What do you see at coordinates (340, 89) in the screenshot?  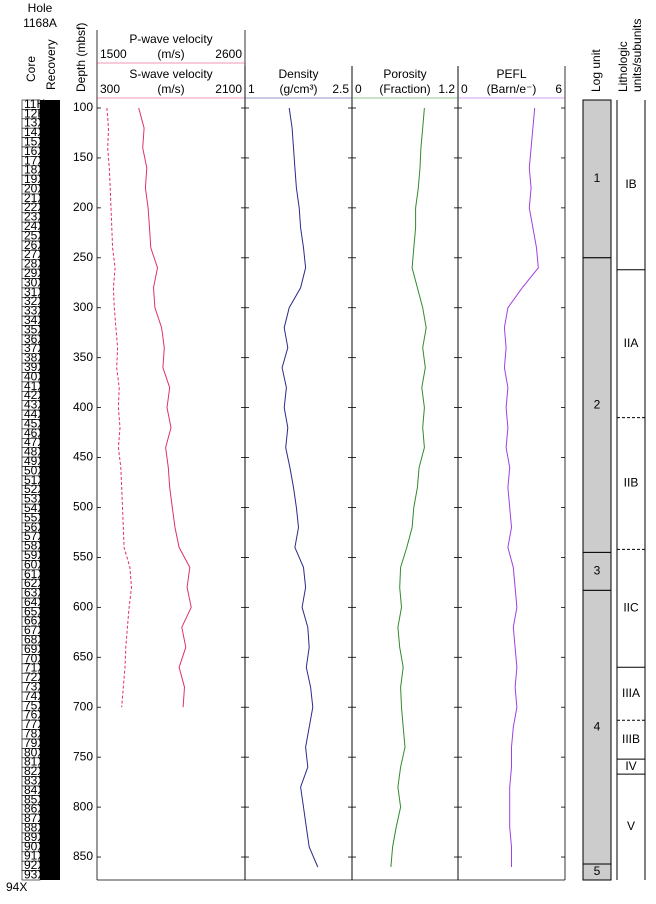 I see `x-tick-label: 2.5` at bounding box center [340, 89].